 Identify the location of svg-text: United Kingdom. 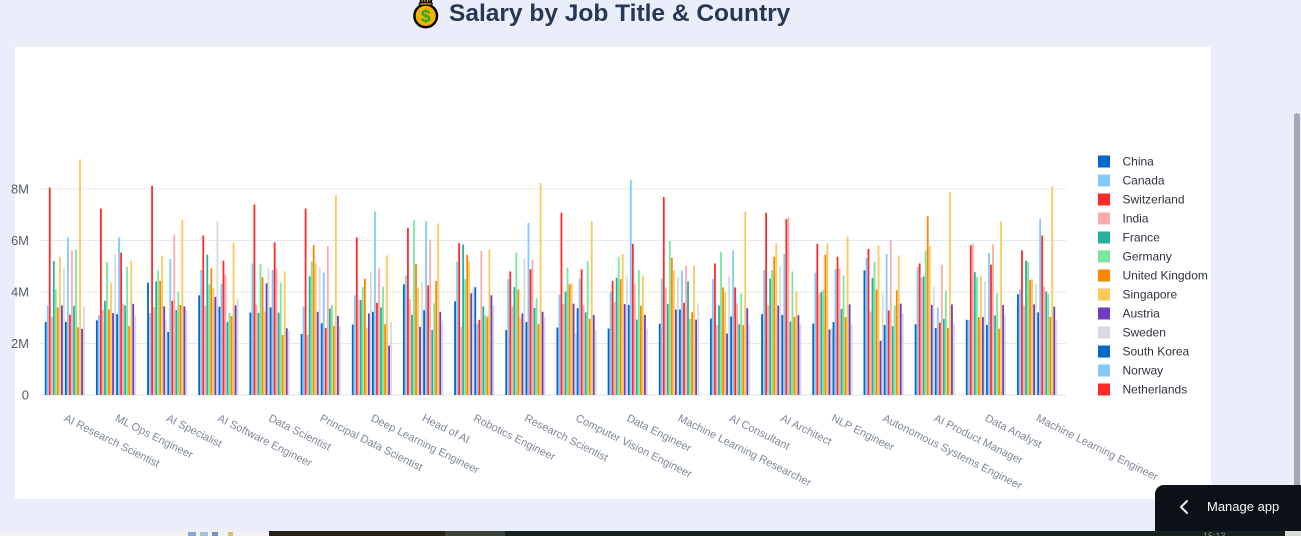
(1165, 276).